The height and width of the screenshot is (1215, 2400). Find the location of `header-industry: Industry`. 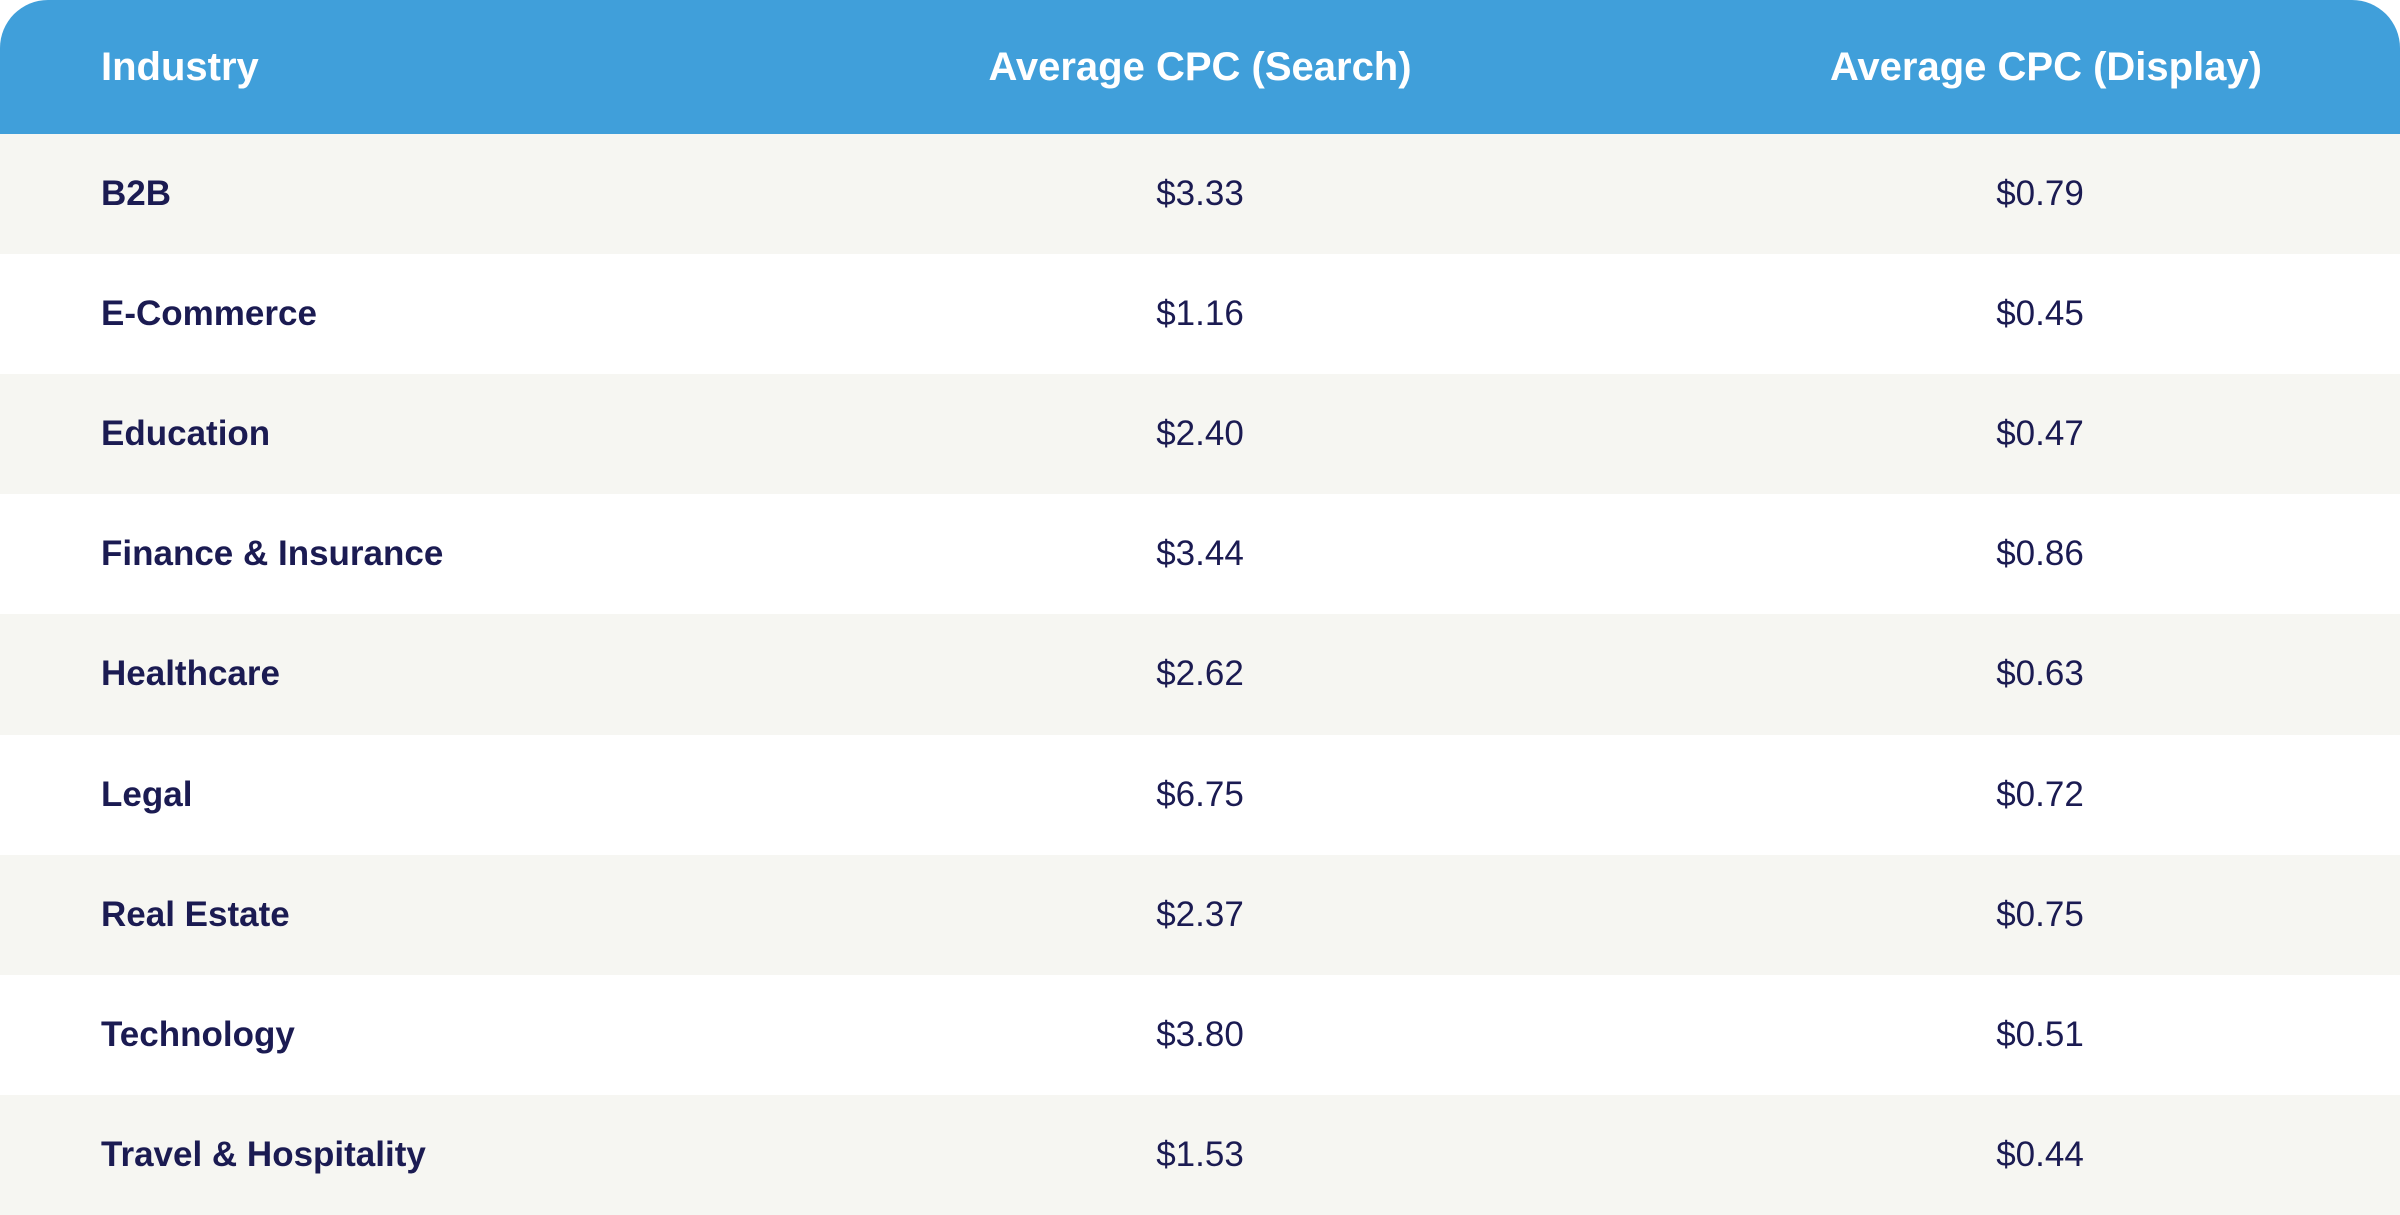

header-industry: Industry is located at coordinates (180, 66).